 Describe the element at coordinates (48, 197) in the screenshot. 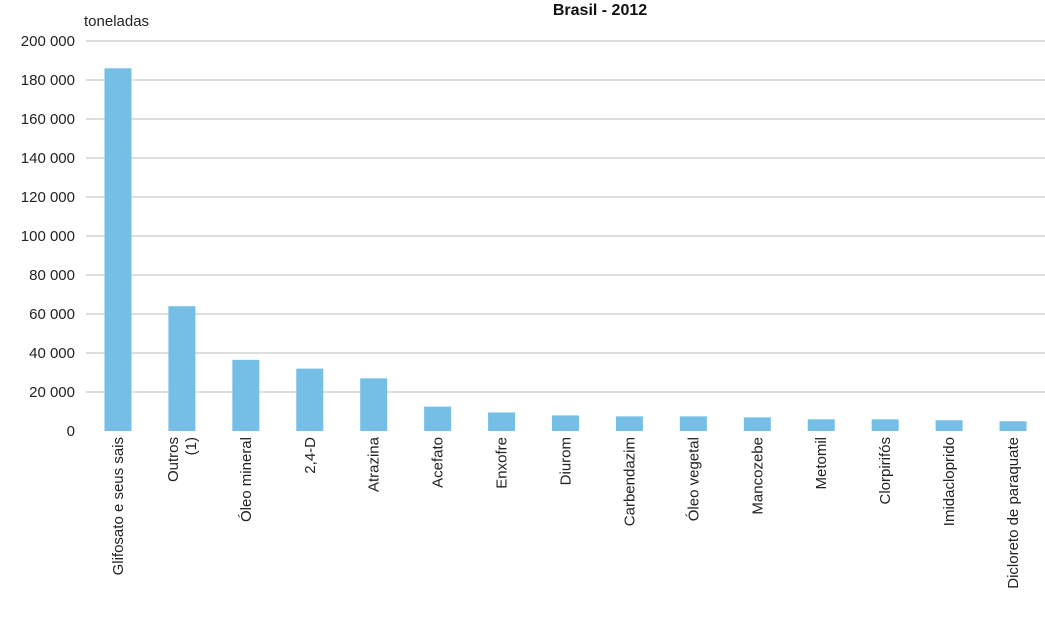

I see `y-tick-label: 120 000` at that location.